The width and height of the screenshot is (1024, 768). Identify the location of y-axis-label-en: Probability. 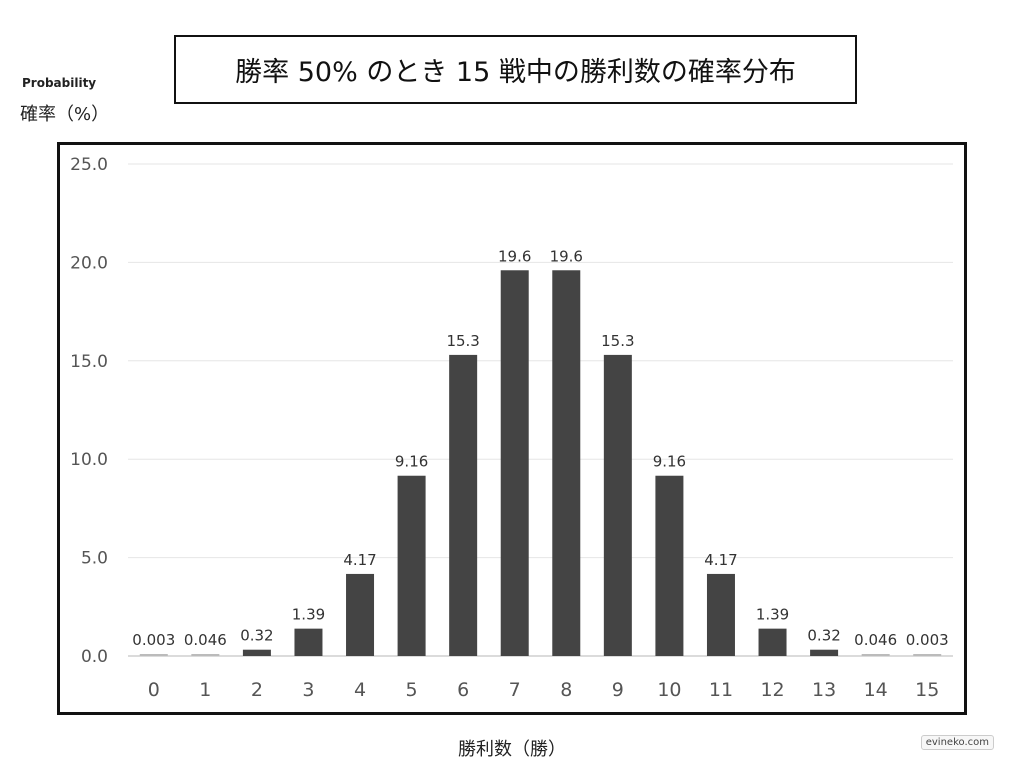
(59, 83).